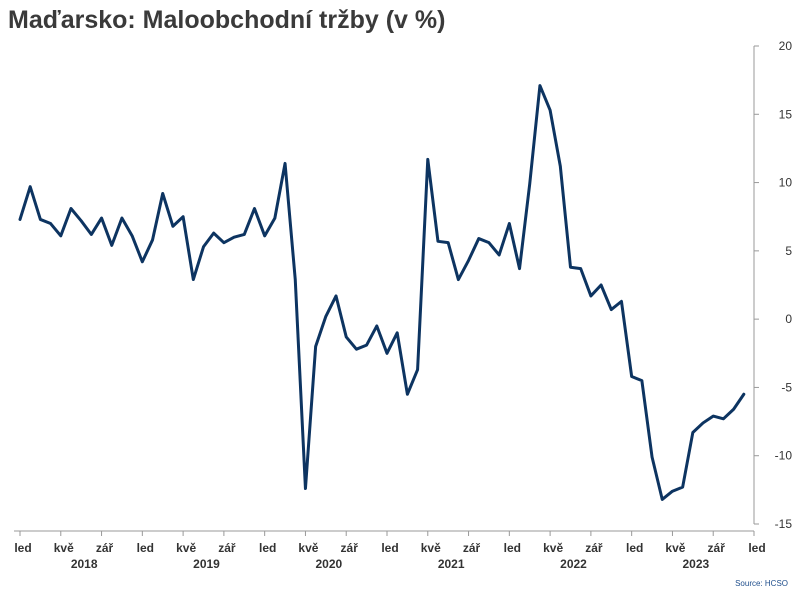  I want to click on source-note: Source: HCSO, so click(761, 583).